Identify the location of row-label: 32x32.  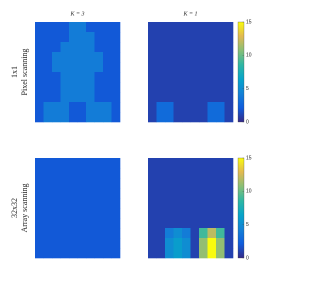
(14, 208).